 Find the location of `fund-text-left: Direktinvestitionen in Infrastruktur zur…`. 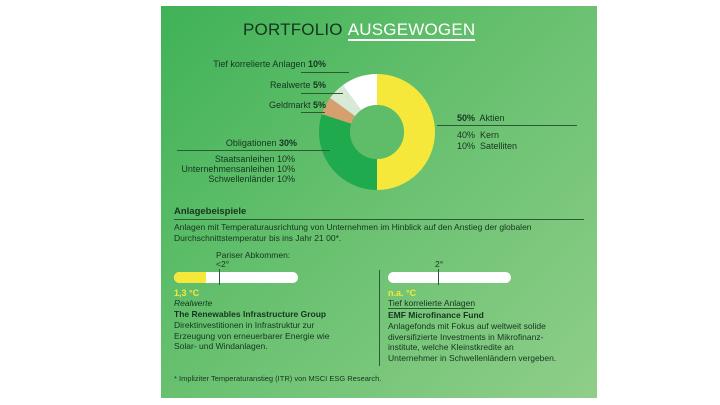

fund-text-left: Direktinvestitionen in Infrastruktur zur… is located at coordinates (252, 335).